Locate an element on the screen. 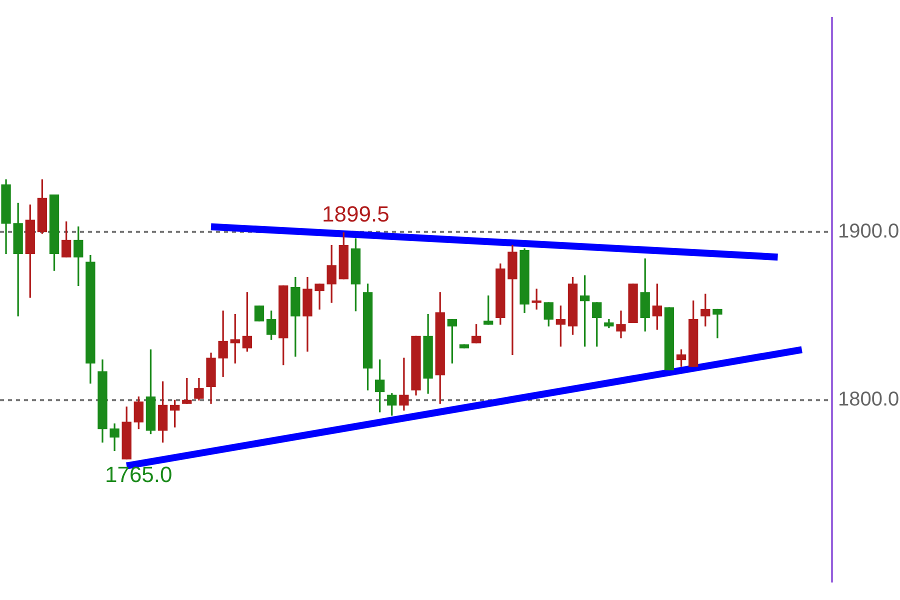 The width and height of the screenshot is (900, 600). y-tick-label: 1800.0 is located at coordinates (869, 399).